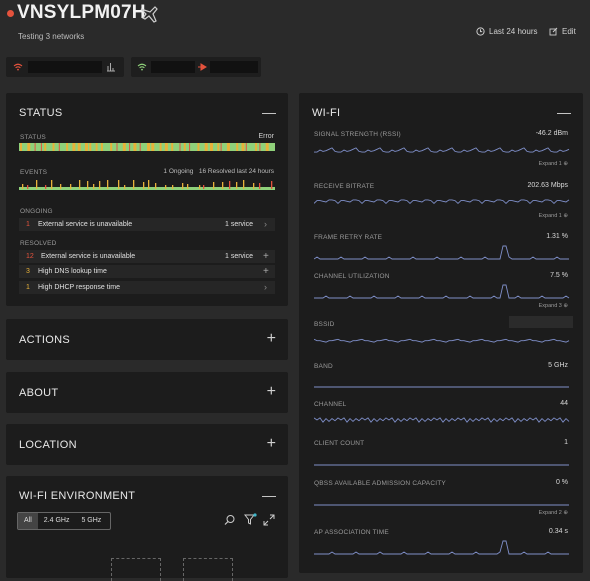 Image resolution: width=590 pixels, height=581 pixels. Describe the element at coordinates (250, 519) in the screenshot. I see `filter-icon` at that location.